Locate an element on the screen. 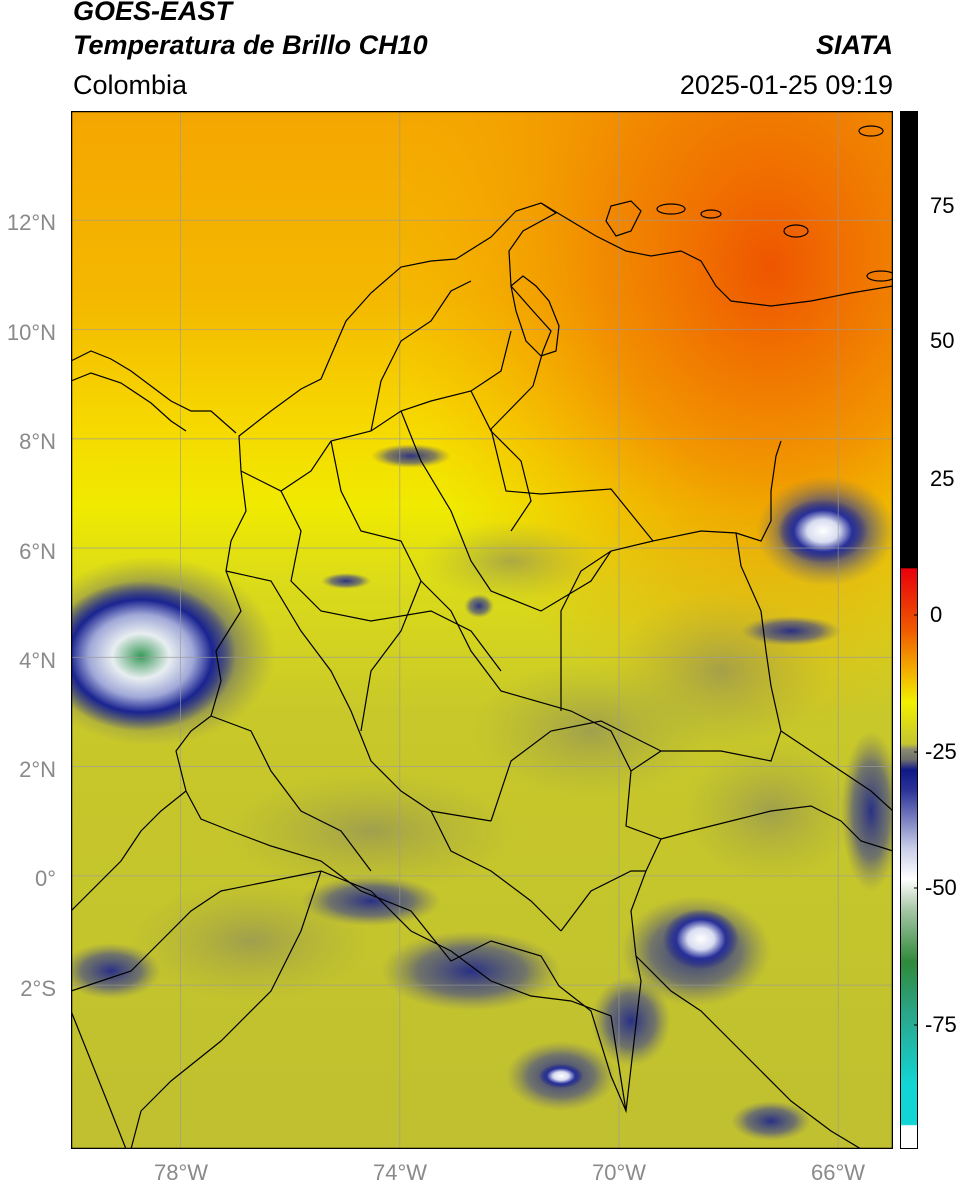  cbar-label-75: 75 is located at coordinates (942, 205).